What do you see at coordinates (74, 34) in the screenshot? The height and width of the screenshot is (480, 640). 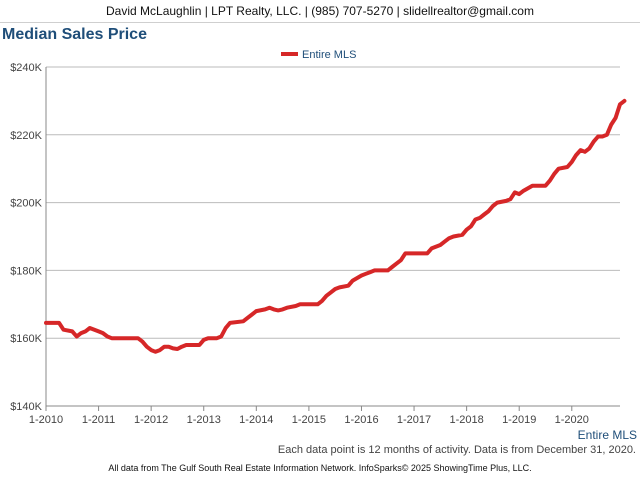 I see `chart-title: Median Sales Price` at bounding box center [74, 34].